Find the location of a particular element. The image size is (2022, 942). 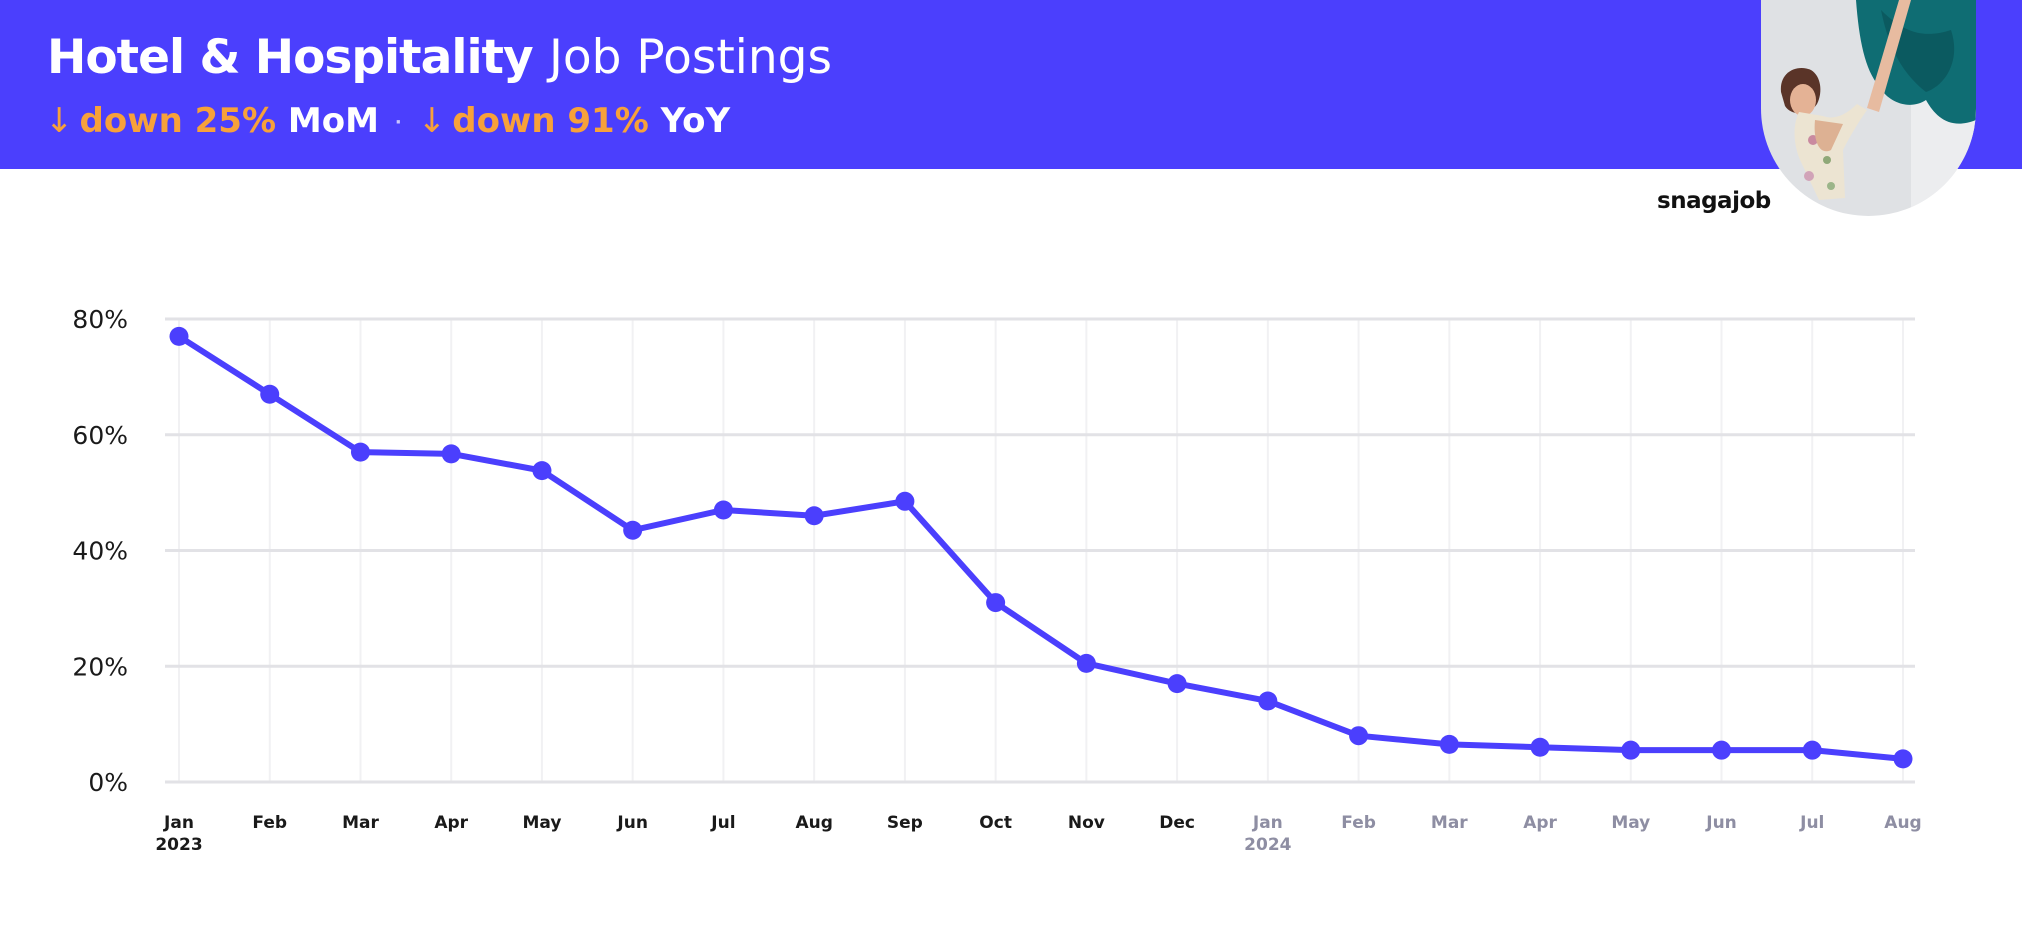

person-photo-illustration is located at coordinates (1868, 108).